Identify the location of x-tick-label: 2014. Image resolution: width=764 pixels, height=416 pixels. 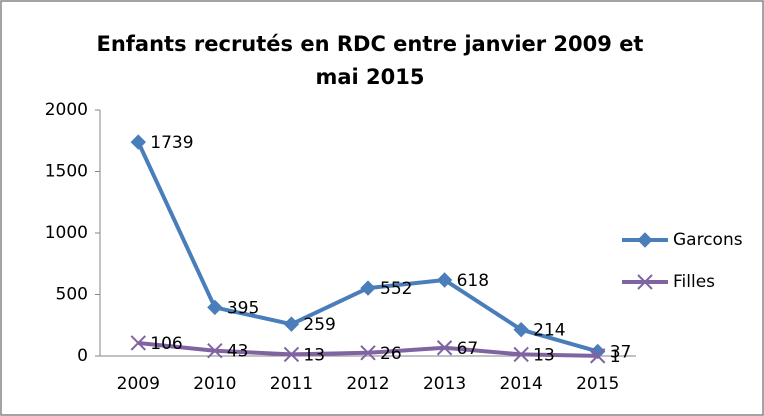
(521, 384).